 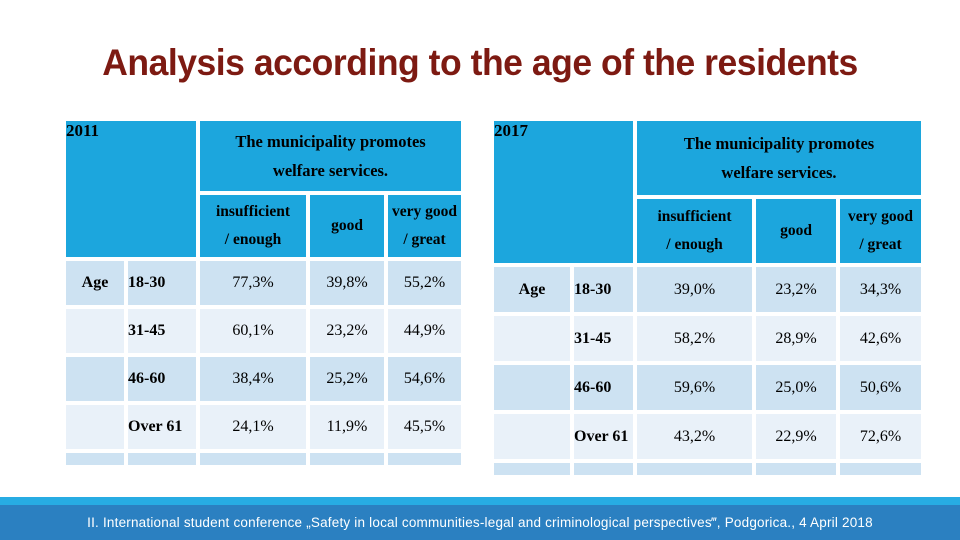 I want to click on table-row: 31-45 58,2% 28,9% 42,6%, so click(x=707, y=338).